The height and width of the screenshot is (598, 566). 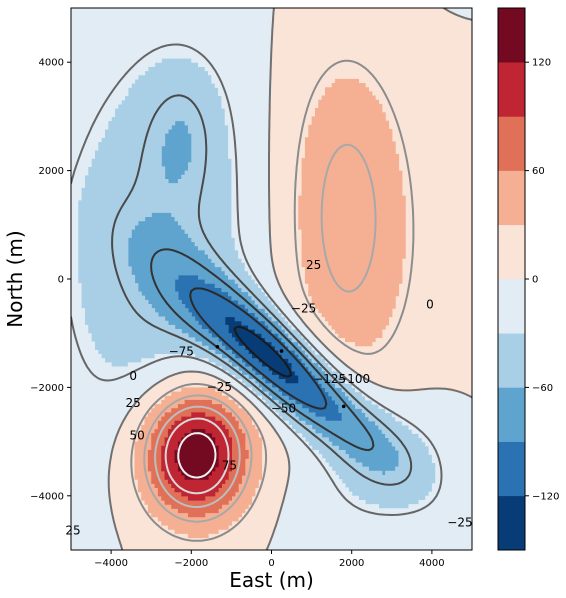 What do you see at coordinates (329, 379) in the screenshot?
I see `contour-label-5: −125` at bounding box center [329, 379].